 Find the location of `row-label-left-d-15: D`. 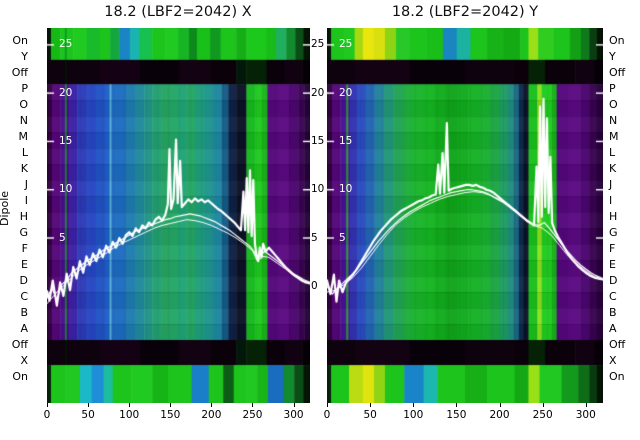

row-label-left-d-15: D is located at coordinates (23, 280).